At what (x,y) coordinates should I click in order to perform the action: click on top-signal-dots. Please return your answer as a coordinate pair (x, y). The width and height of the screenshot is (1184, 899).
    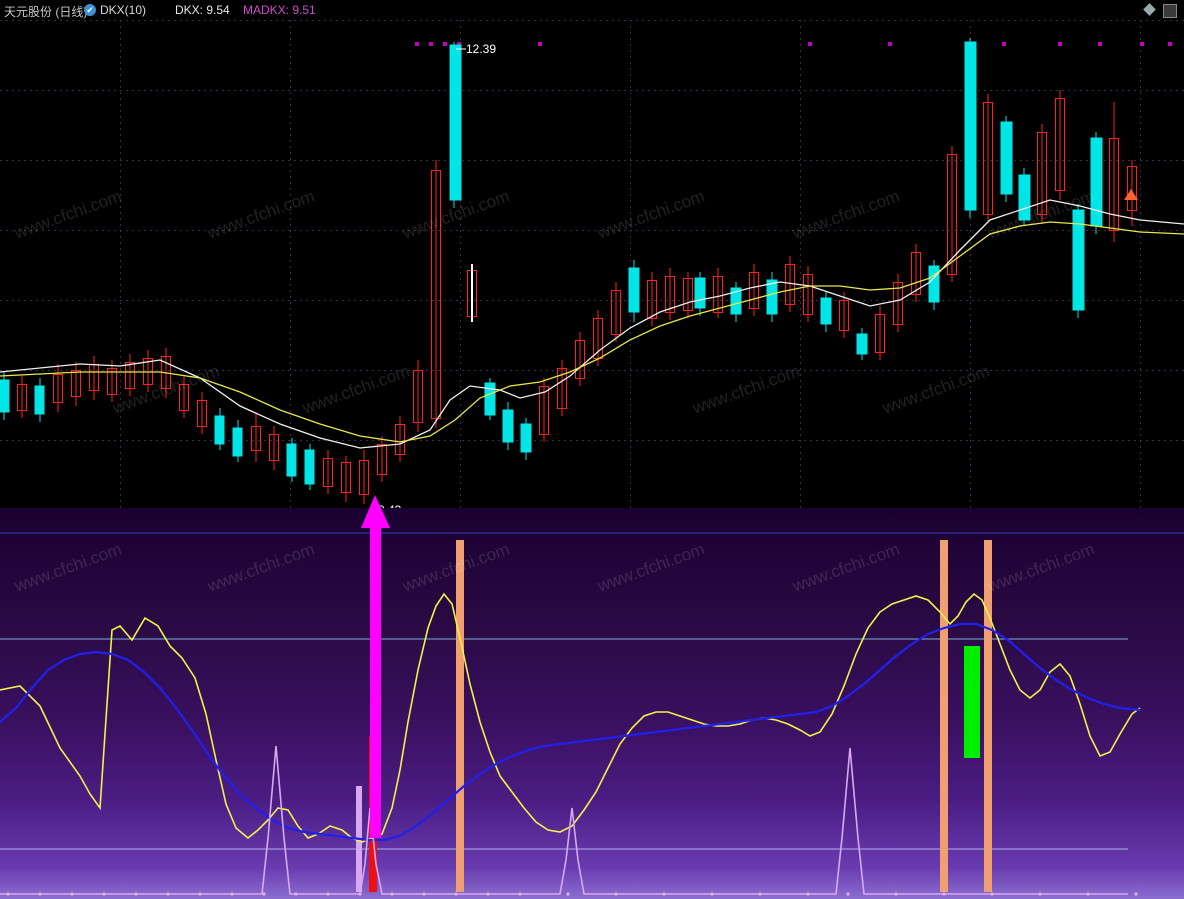
    Looking at the image, I should click on (793, 44).